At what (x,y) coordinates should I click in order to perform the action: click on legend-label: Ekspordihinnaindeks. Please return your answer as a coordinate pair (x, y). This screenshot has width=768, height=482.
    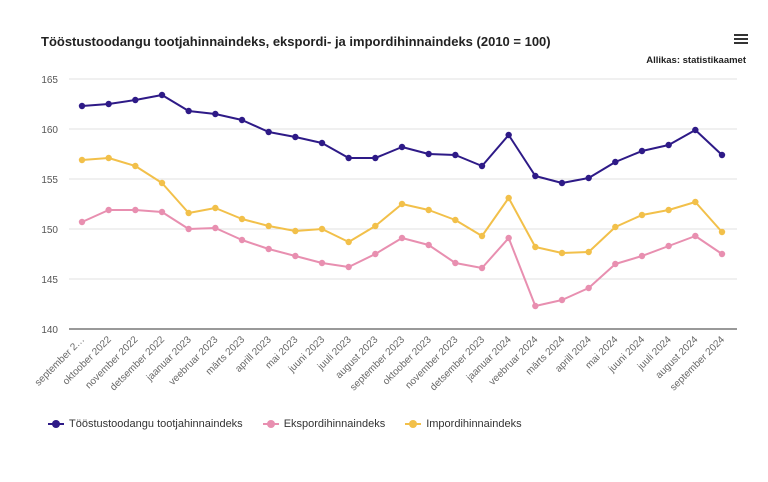
    Looking at the image, I should click on (334, 424).